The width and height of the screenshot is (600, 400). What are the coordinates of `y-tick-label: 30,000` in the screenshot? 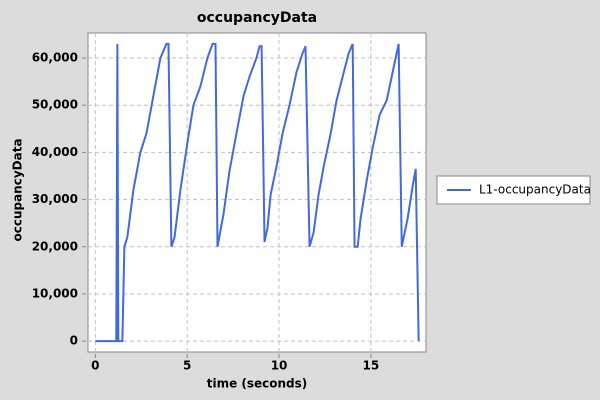 It's located at (55, 199).